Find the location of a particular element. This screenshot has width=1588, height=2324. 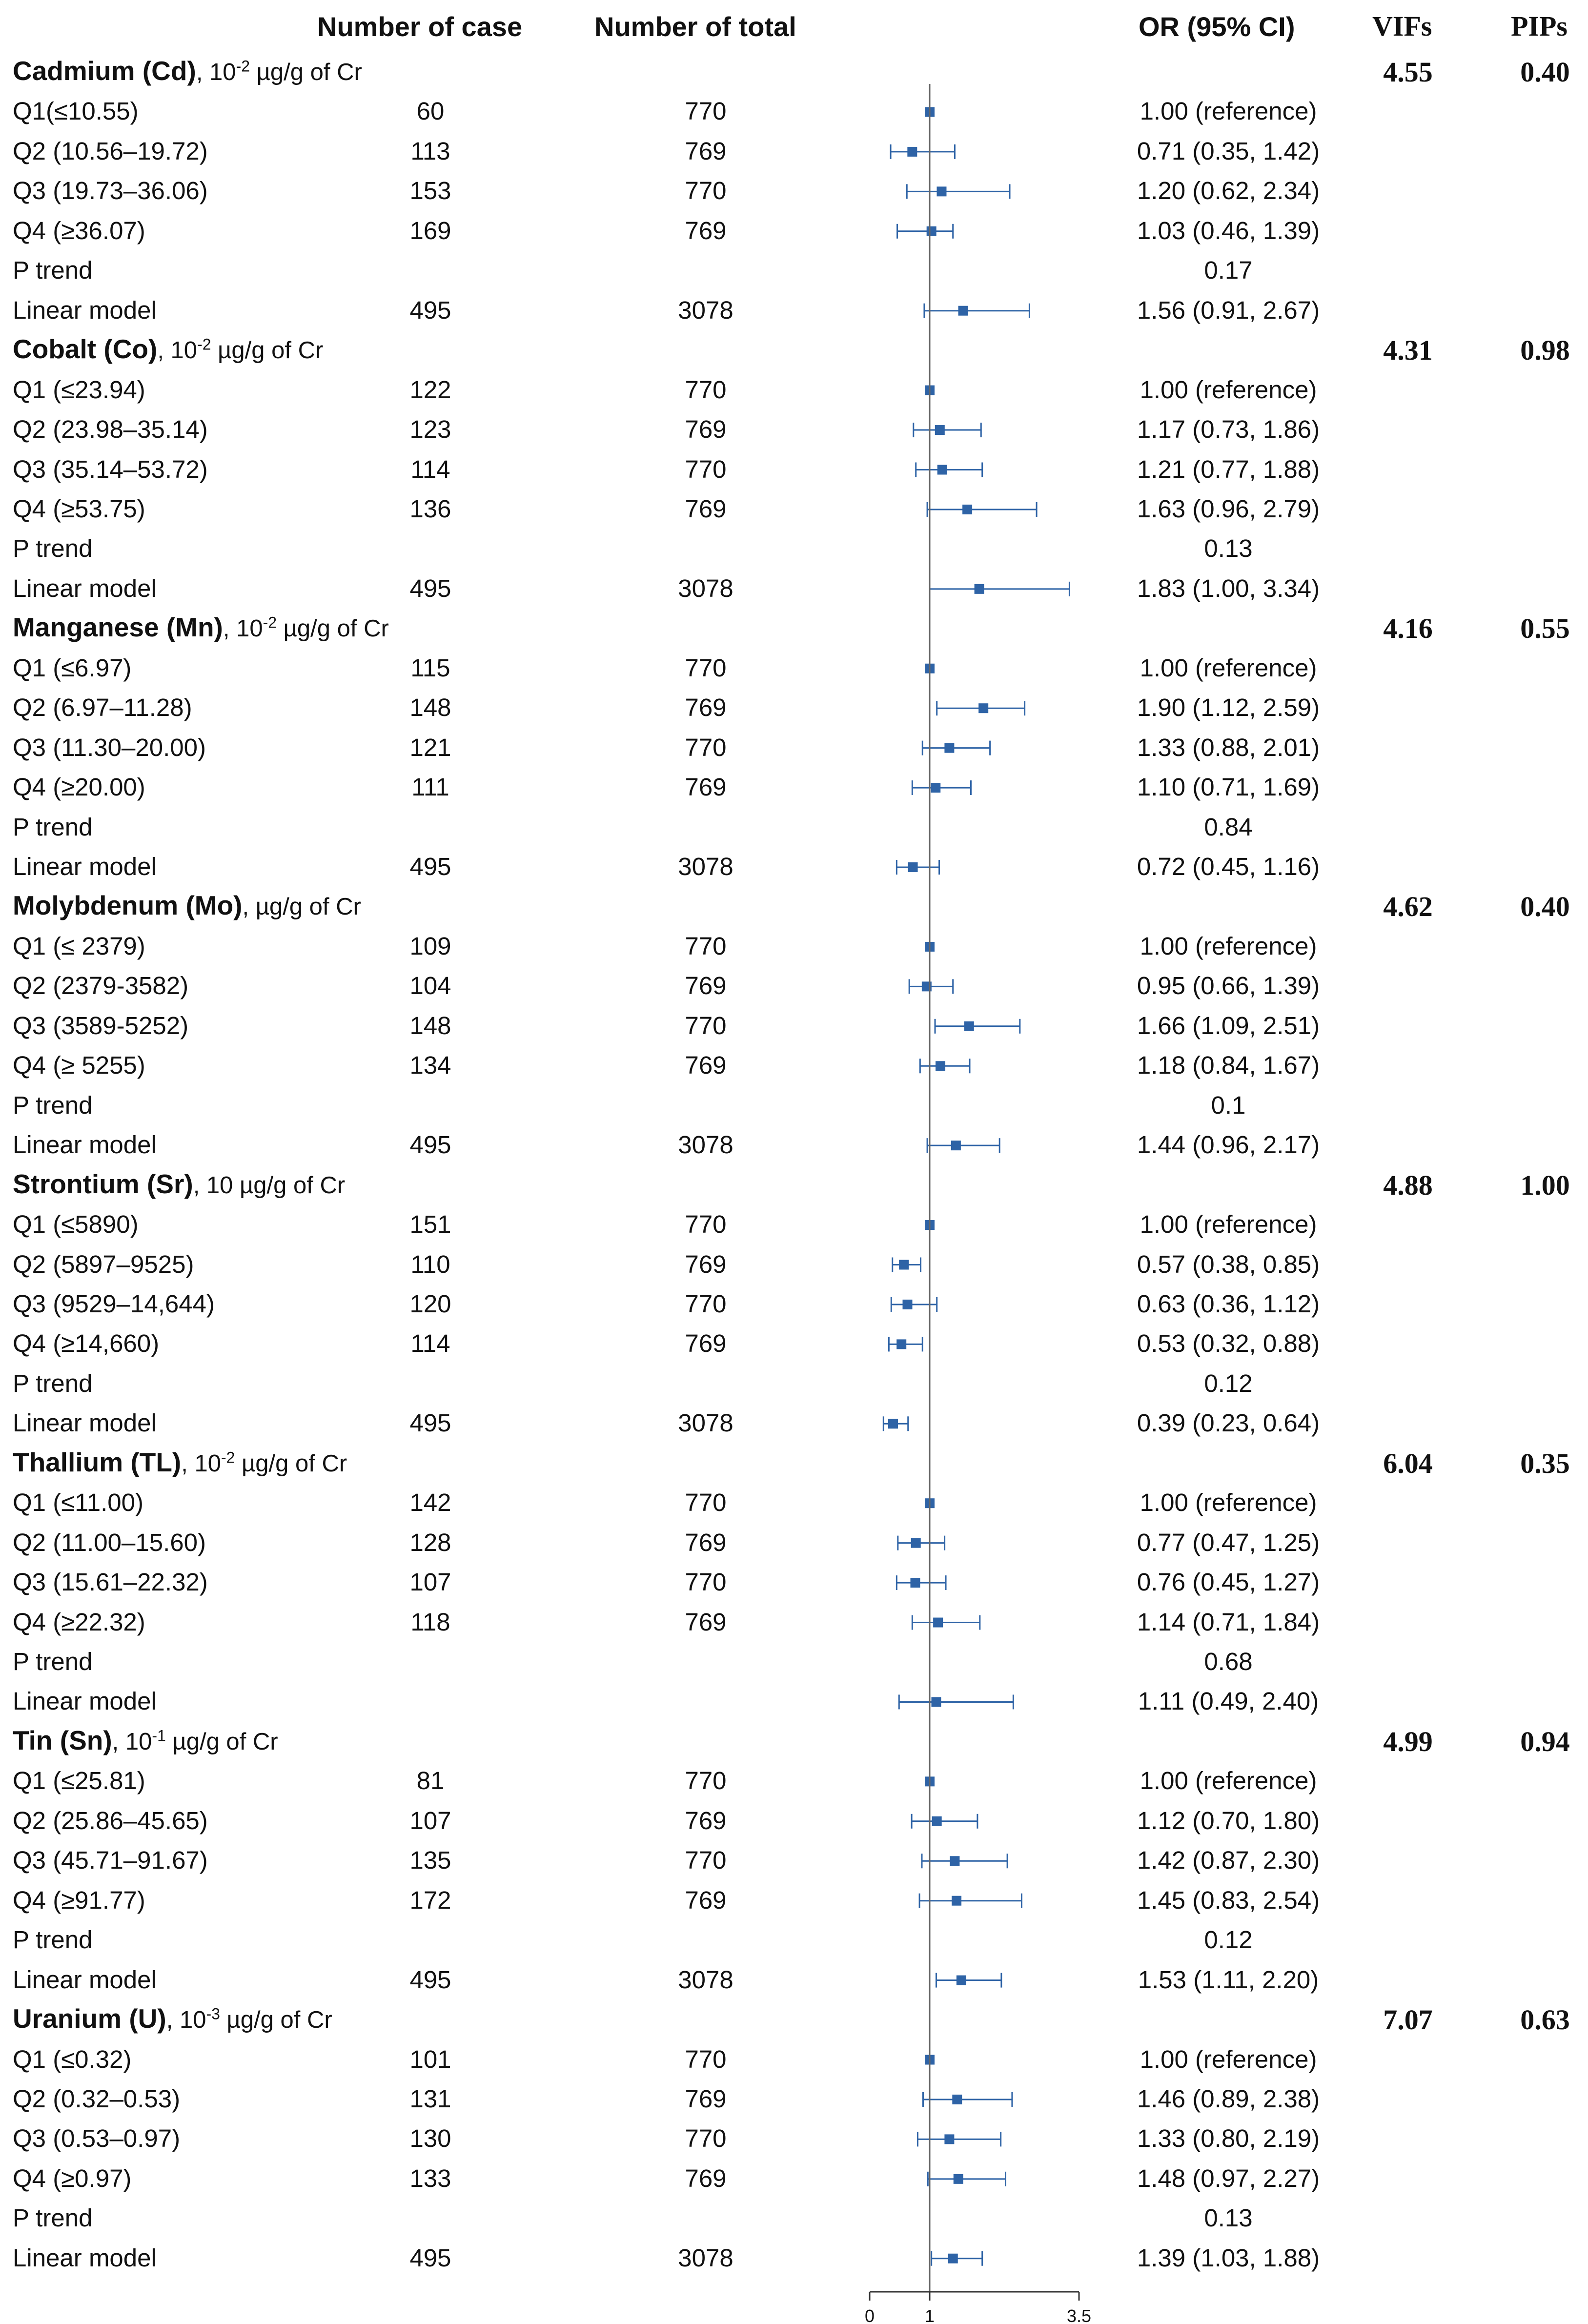

p-trend-value: 0.13 is located at coordinates (1228, 548).